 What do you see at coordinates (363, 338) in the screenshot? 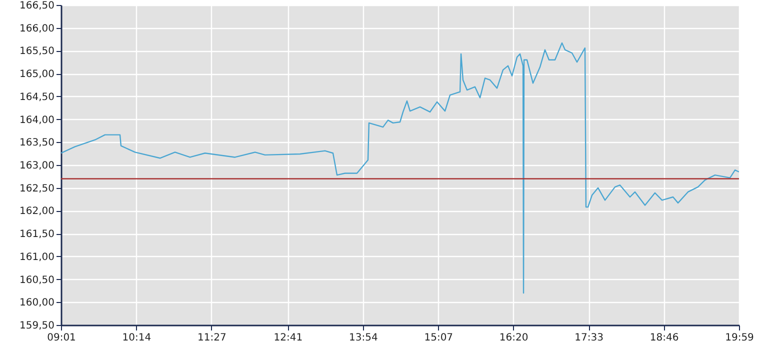
I see `x-tick-label: 13:54` at bounding box center [363, 338].